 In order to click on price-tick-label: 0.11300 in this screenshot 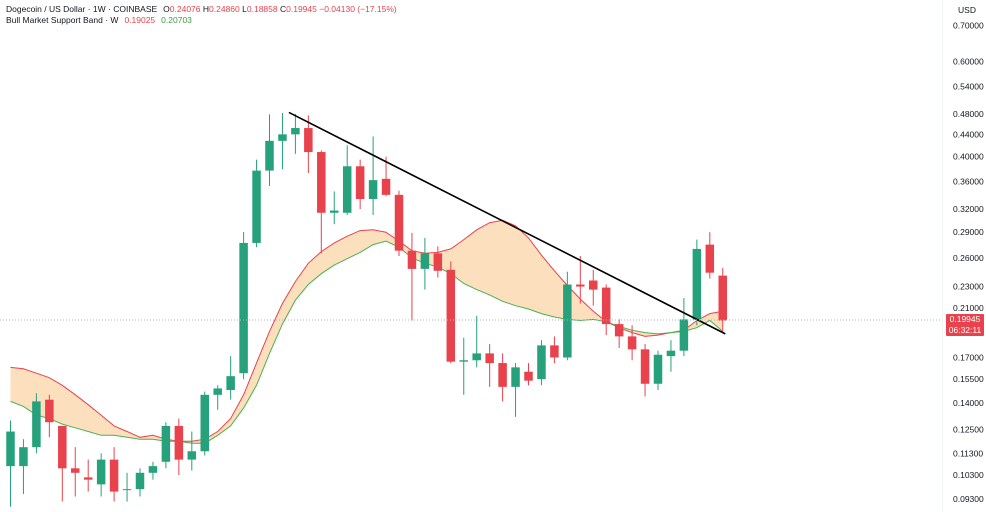, I will do `click(968, 453)`.